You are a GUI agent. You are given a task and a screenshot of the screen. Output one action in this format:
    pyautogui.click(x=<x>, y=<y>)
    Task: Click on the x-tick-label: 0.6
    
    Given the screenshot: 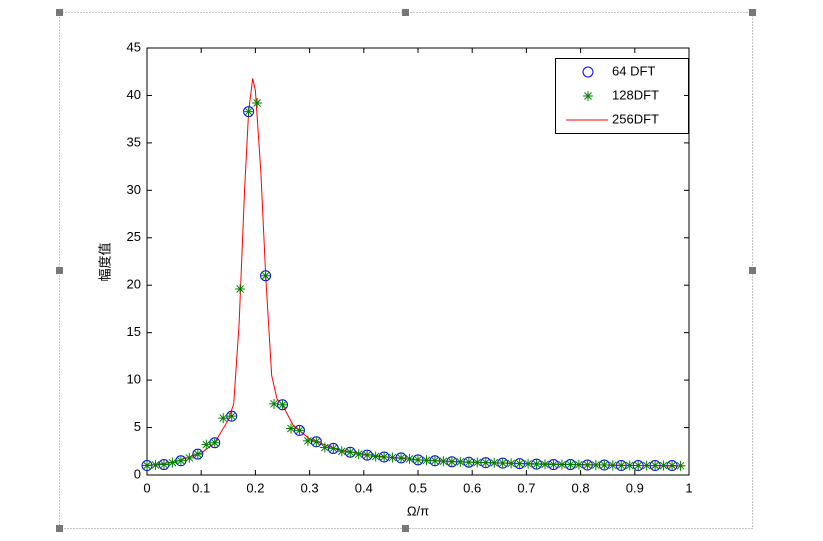 What is the action you would take?
    pyautogui.click(x=472, y=487)
    